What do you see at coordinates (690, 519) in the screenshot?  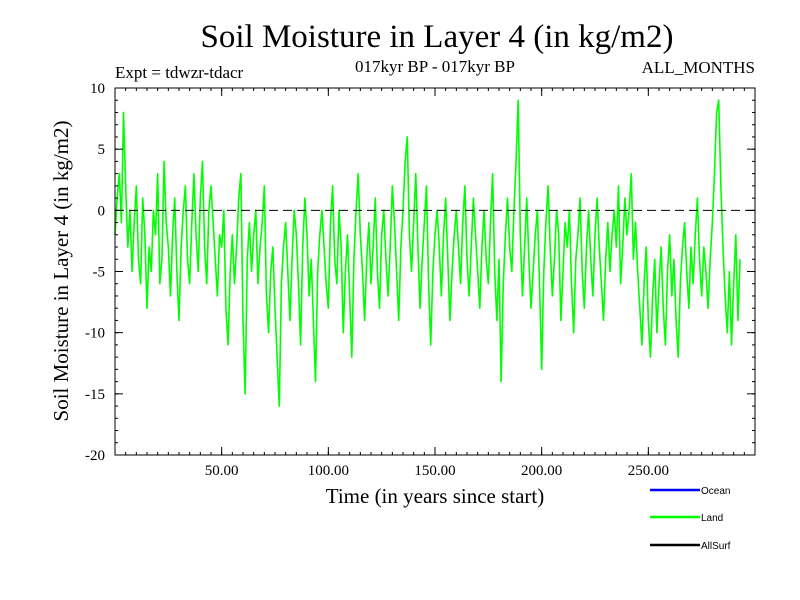 I see `legend: Ocean Land AllSurf` at bounding box center [690, 519].